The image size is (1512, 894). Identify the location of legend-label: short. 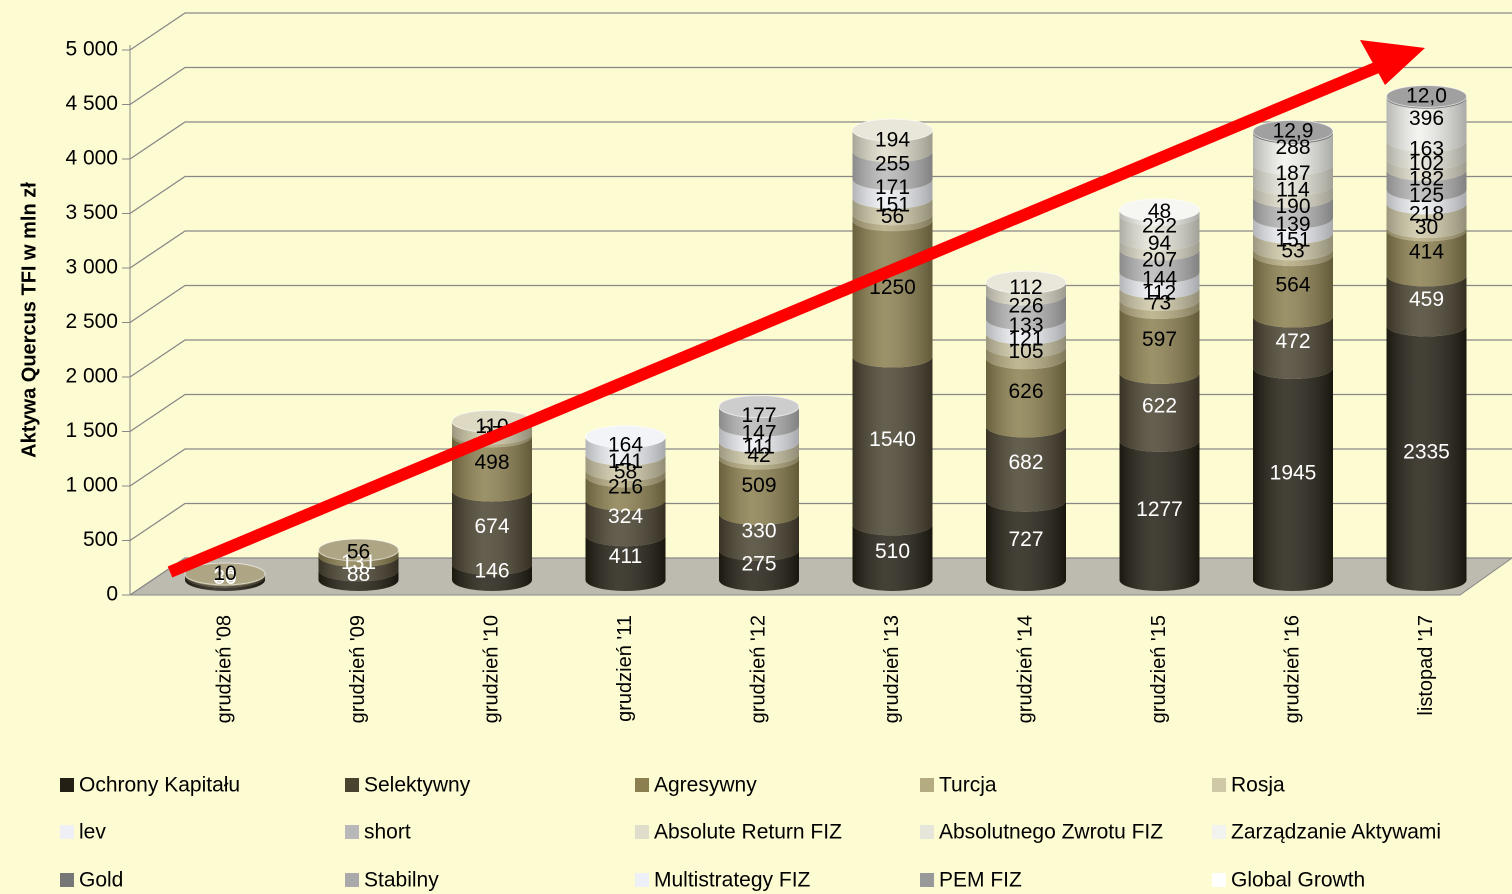
(387, 832).